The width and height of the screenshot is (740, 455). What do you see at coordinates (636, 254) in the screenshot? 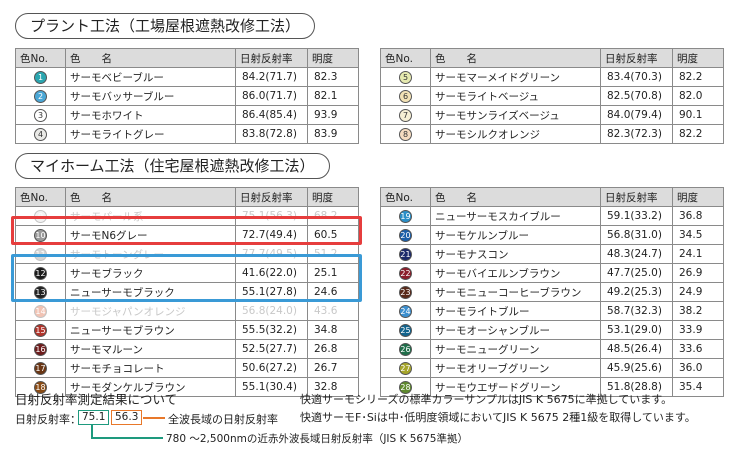
I see `reflectance-cell: 48.3(24.7)` at bounding box center [636, 254].